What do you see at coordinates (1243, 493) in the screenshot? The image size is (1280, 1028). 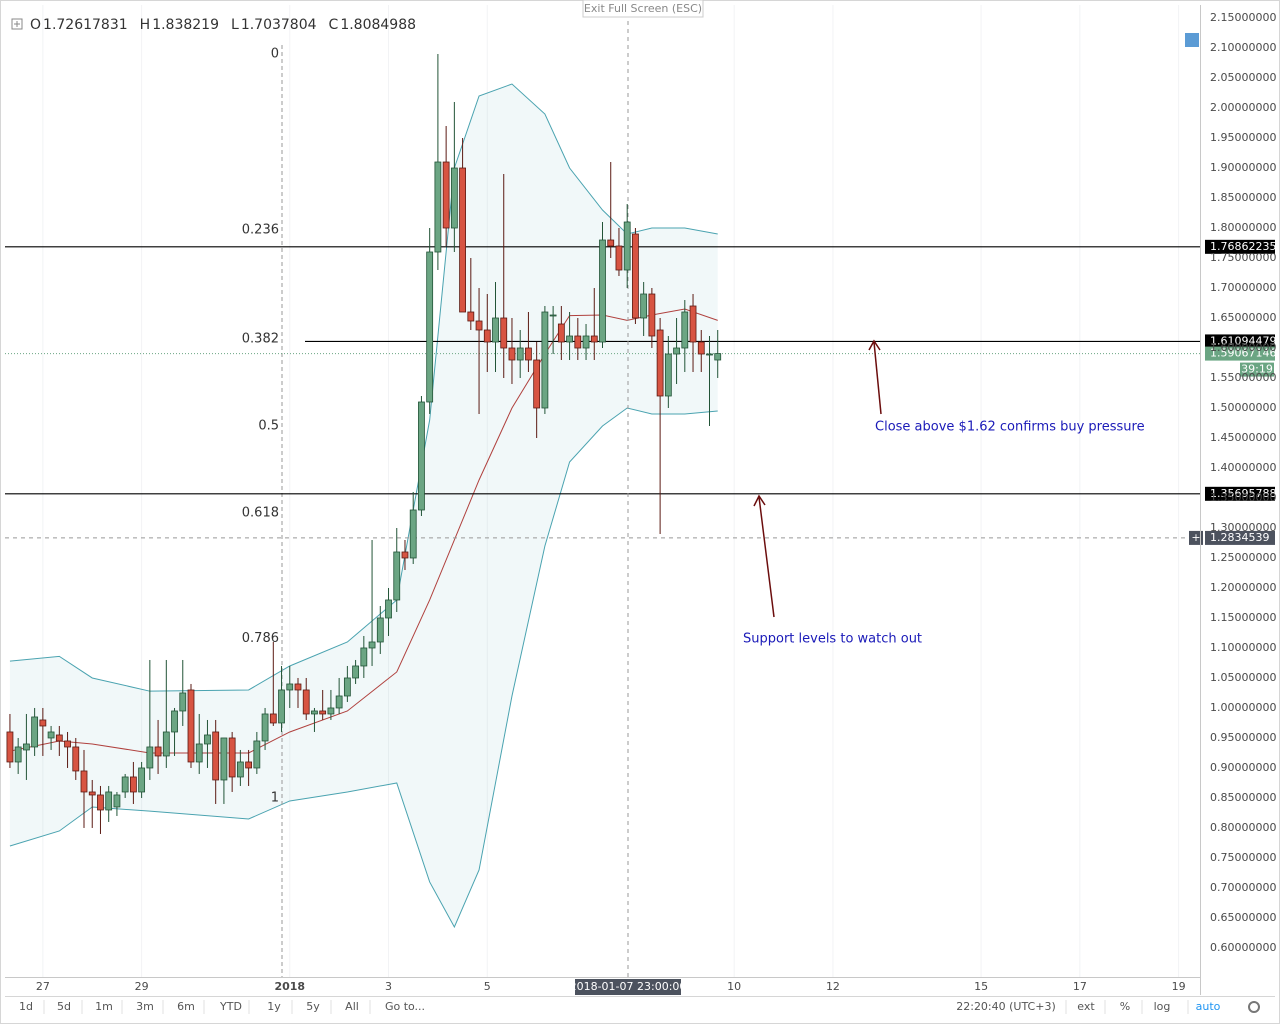 I see `level-price-label: 1.35695788` at bounding box center [1243, 493].